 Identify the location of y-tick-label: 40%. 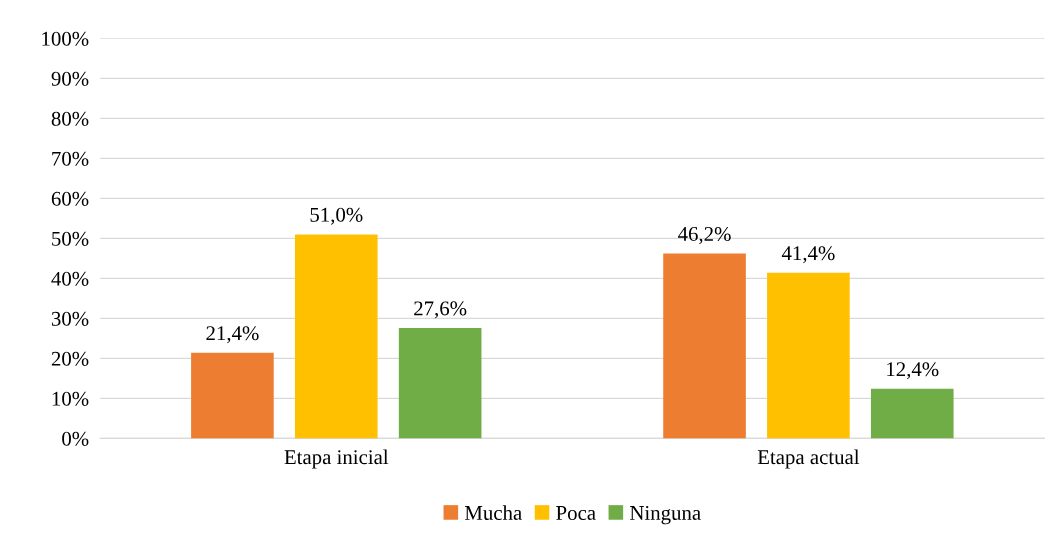
(70, 278).